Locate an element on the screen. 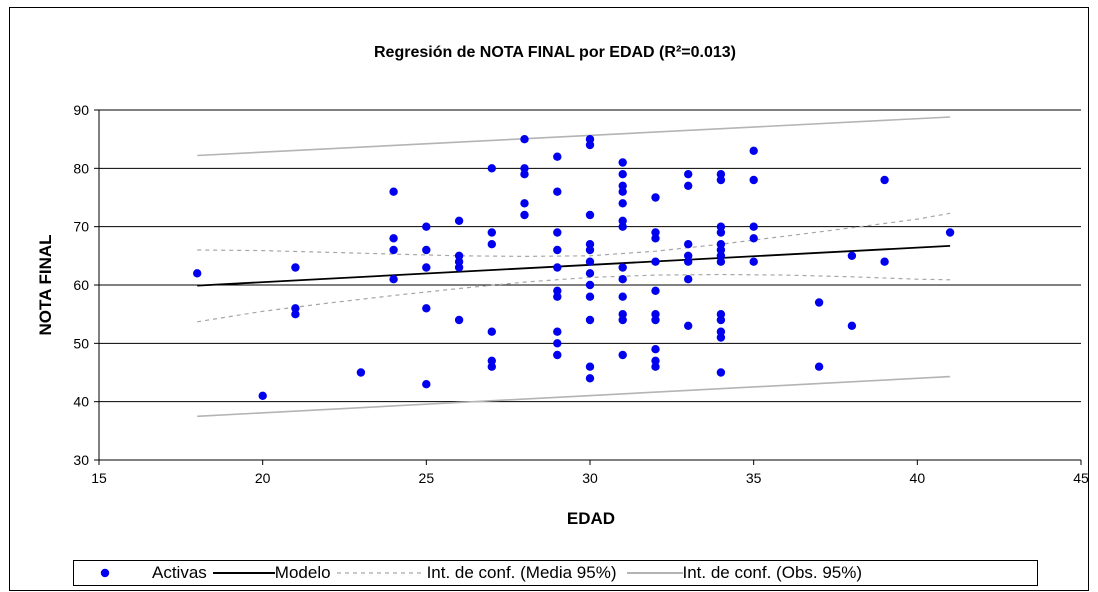  mean-ci-lower is located at coordinates (574, 298).